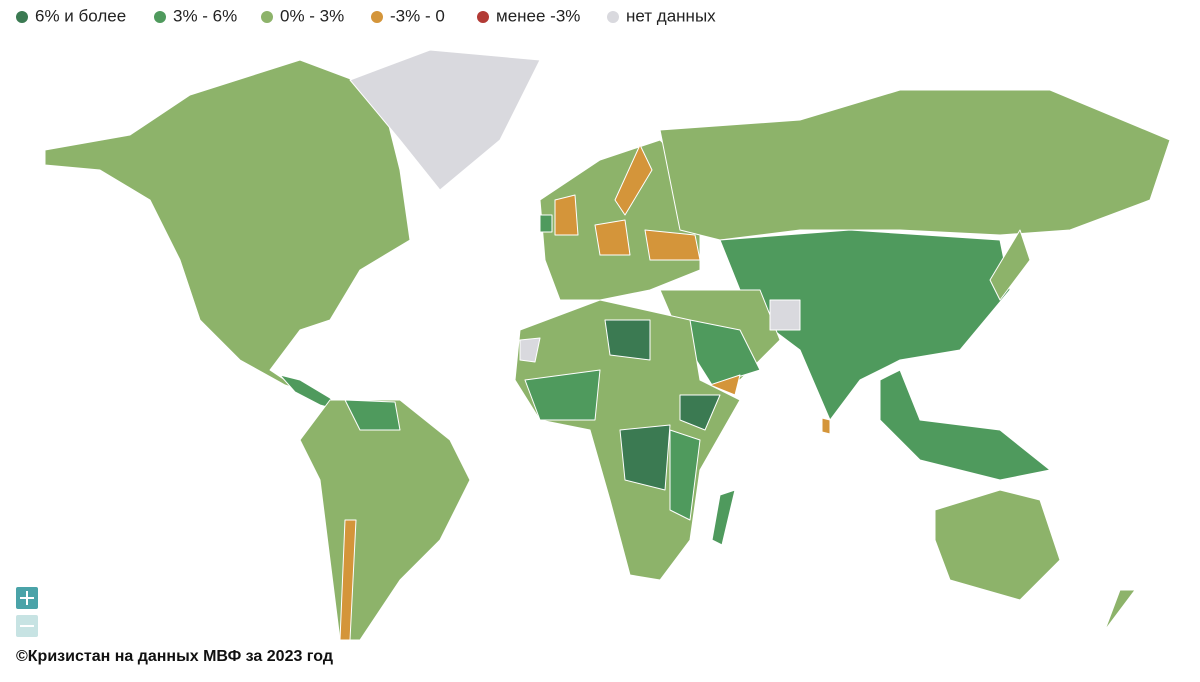  I want to click on legend-label: нет данных, so click(671, 15).